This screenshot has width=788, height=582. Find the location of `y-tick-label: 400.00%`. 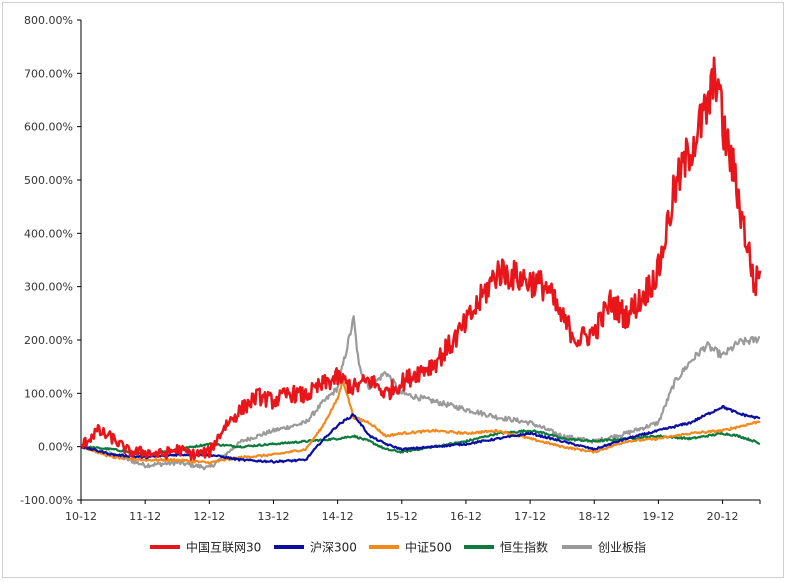

y-tick-label: 400.00% is located at coordinates (48, 233).